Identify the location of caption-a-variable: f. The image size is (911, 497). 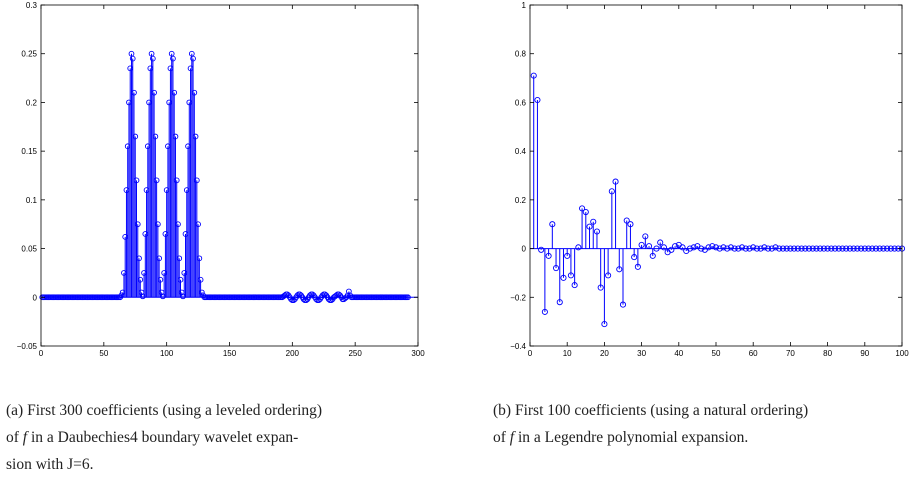
(25, 437).